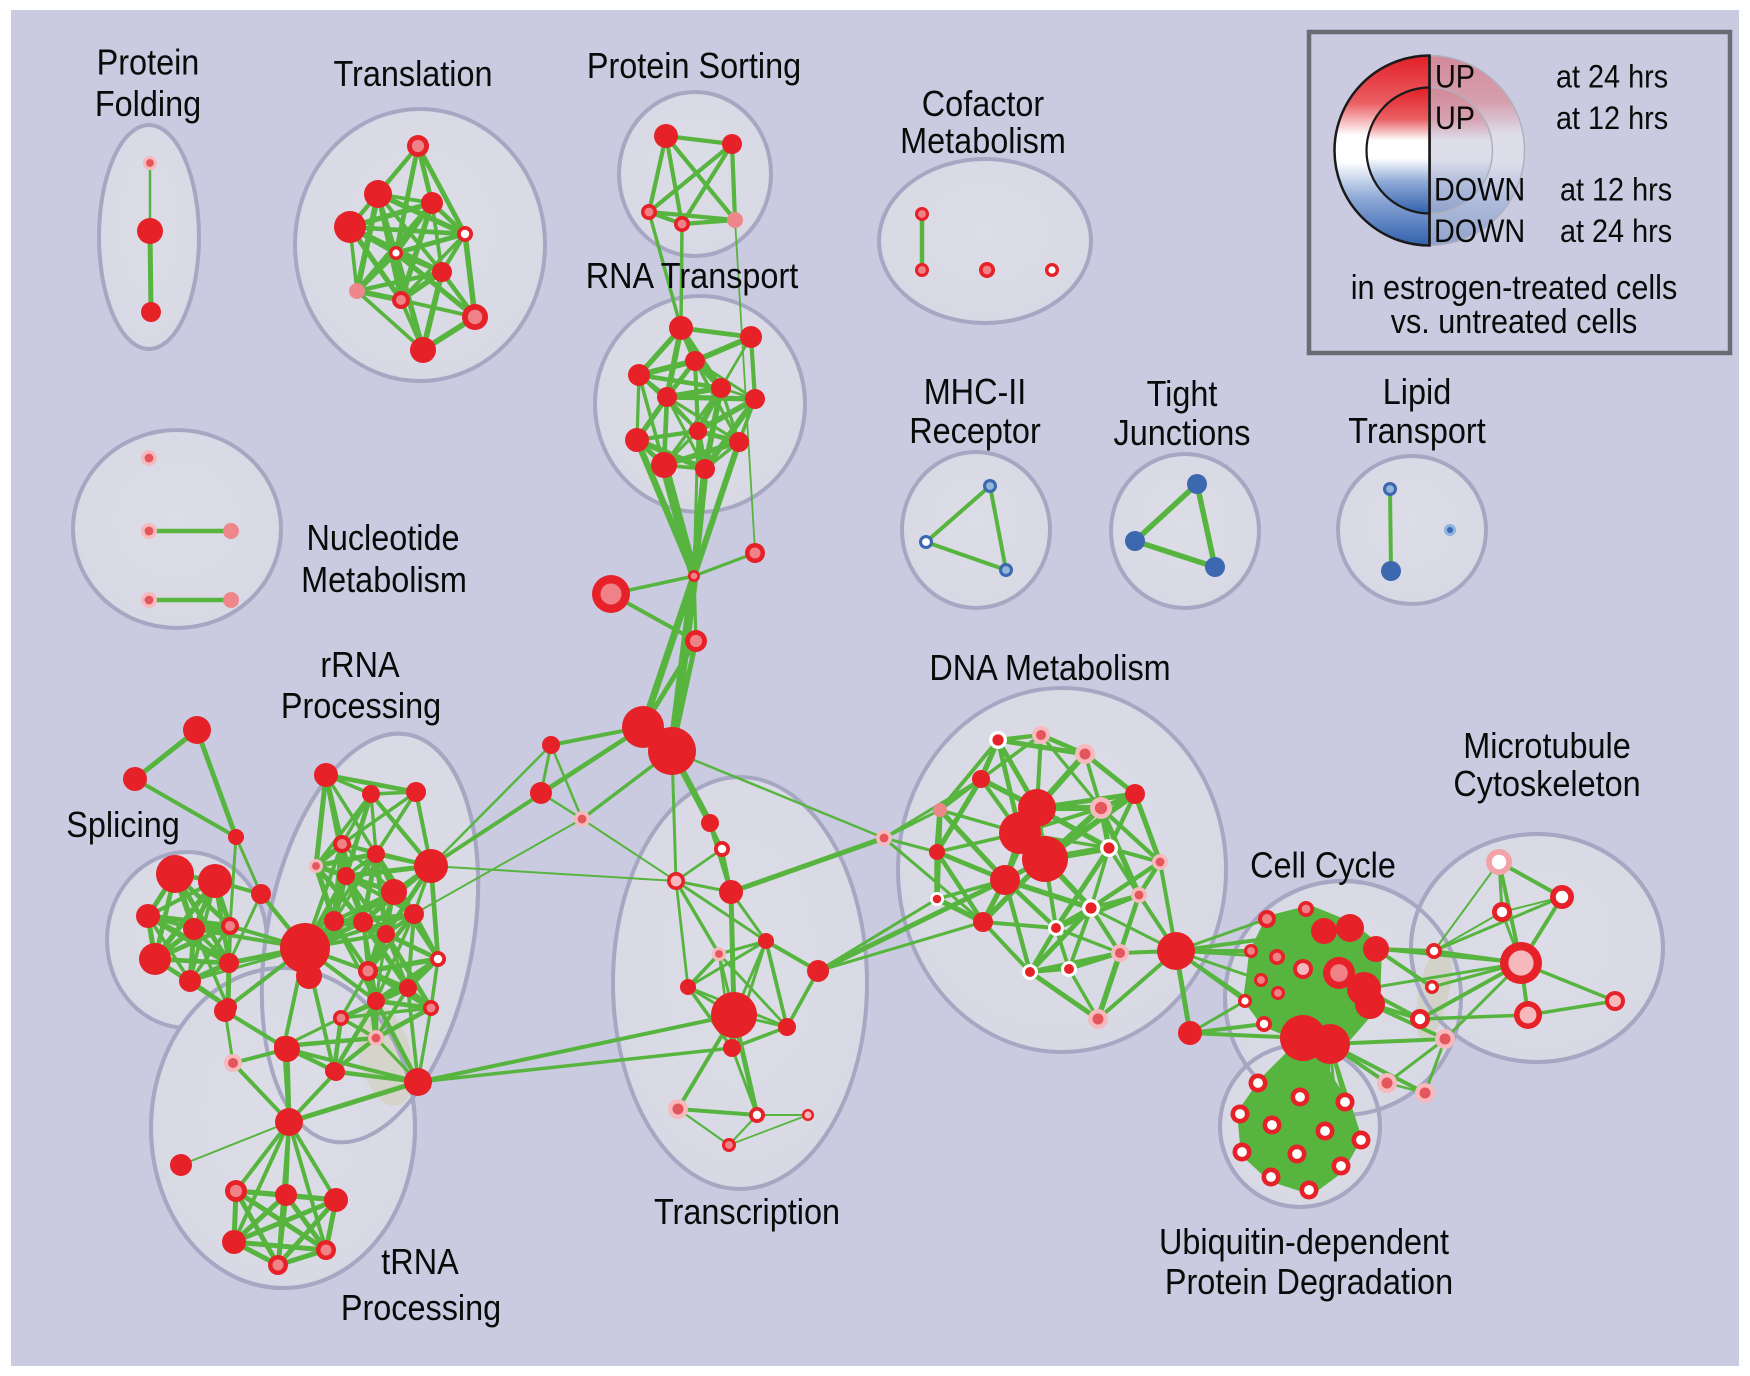  What do you see at coordinates (148, 103) in the screenshot?
I see `svg-text: Folding` at bounding box center [148, 103].